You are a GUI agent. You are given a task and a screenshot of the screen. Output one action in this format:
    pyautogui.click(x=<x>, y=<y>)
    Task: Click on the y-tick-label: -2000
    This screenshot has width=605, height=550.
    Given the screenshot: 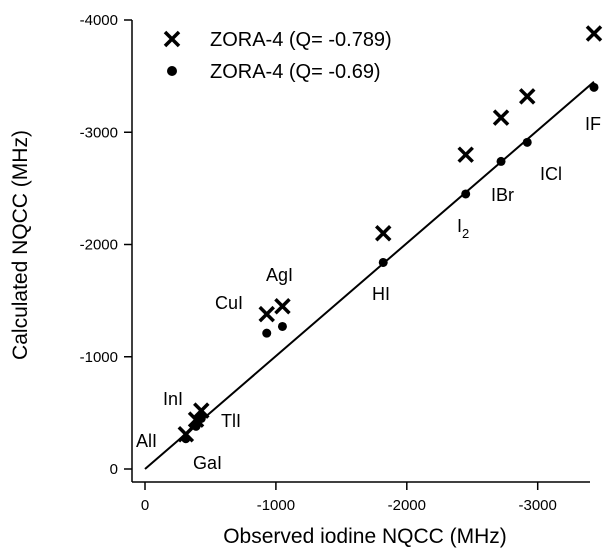 What is the action you would take?
    pyautogui.click(x=99, y=245)
    